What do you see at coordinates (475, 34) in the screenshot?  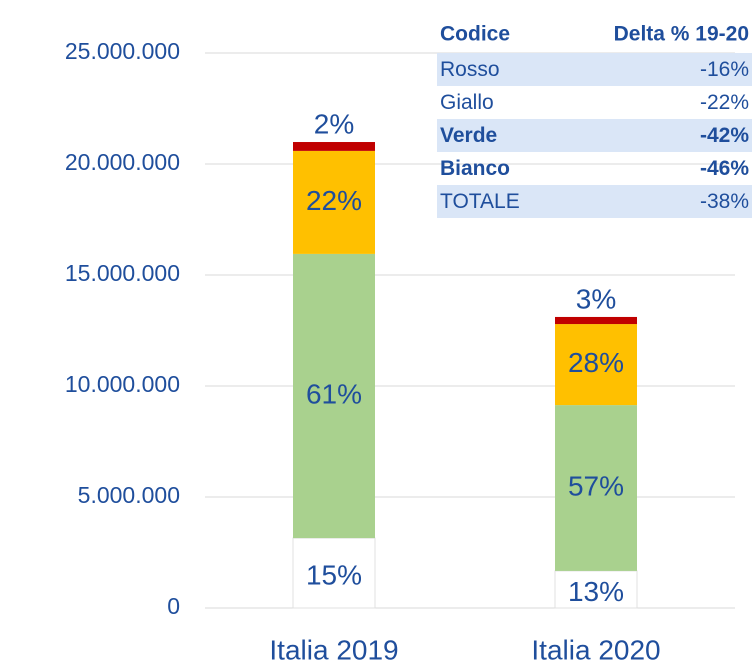 I see `table-header: Codice` at bounding box center [475, 34].